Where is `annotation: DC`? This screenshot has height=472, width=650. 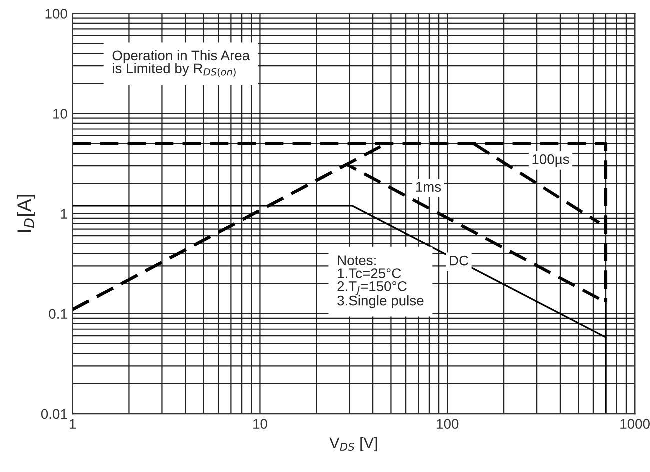
annotation: DC is located at coordinates (459, 261).